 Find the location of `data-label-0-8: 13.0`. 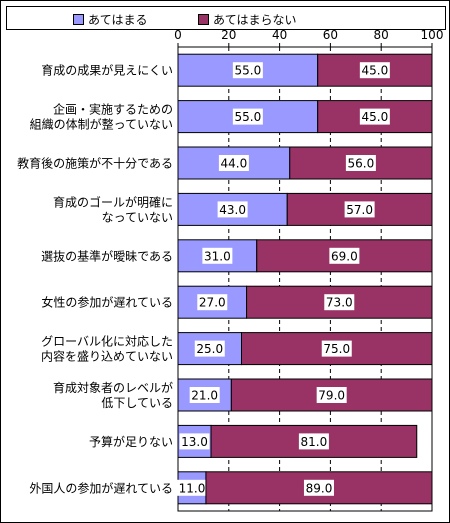

data-label-0-8: 13.0 is located at coordinates (194, 442).